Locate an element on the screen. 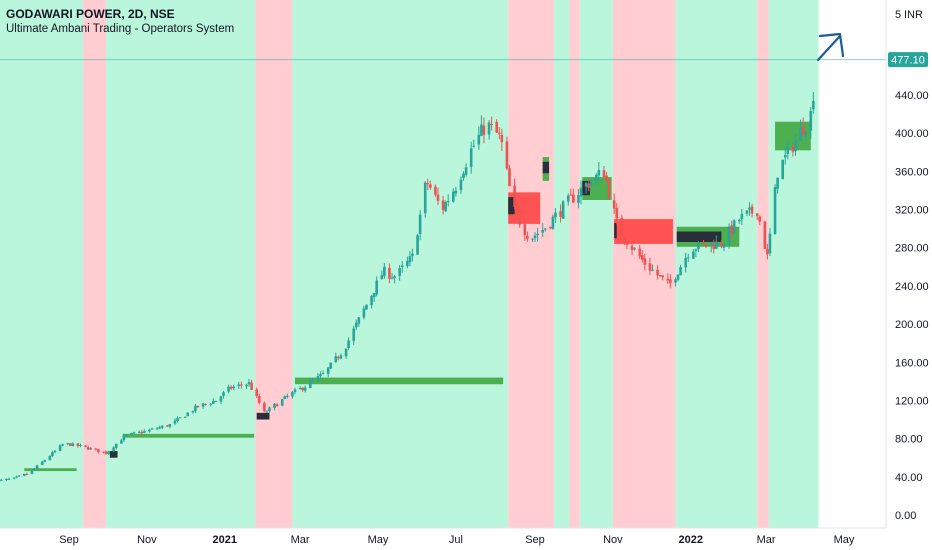 The height and width of the screenshot is (550, 932). y-tick-label: 440.00 is located at coordinates (912, 96).